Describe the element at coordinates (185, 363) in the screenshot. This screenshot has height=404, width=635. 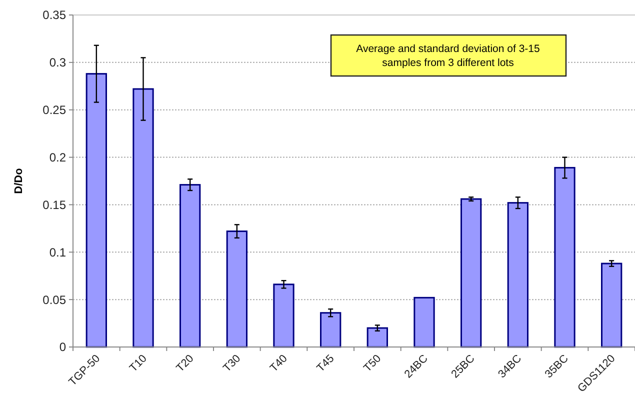
I see `x-tick-label: T20` at that location.